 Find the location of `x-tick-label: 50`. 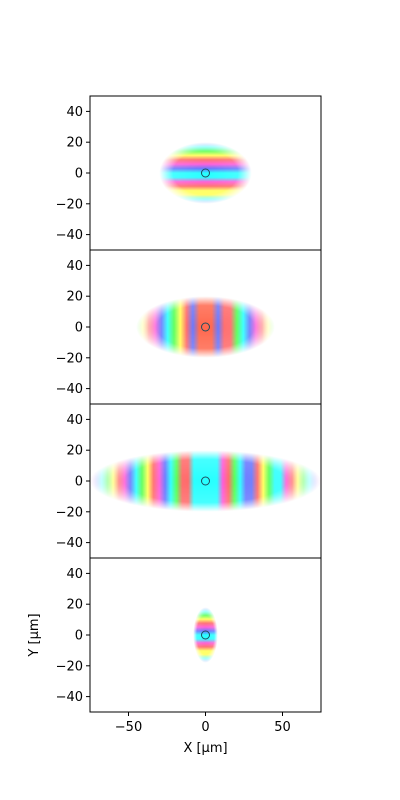

x-tick-label: 50 is located at coordinates (282, 727).